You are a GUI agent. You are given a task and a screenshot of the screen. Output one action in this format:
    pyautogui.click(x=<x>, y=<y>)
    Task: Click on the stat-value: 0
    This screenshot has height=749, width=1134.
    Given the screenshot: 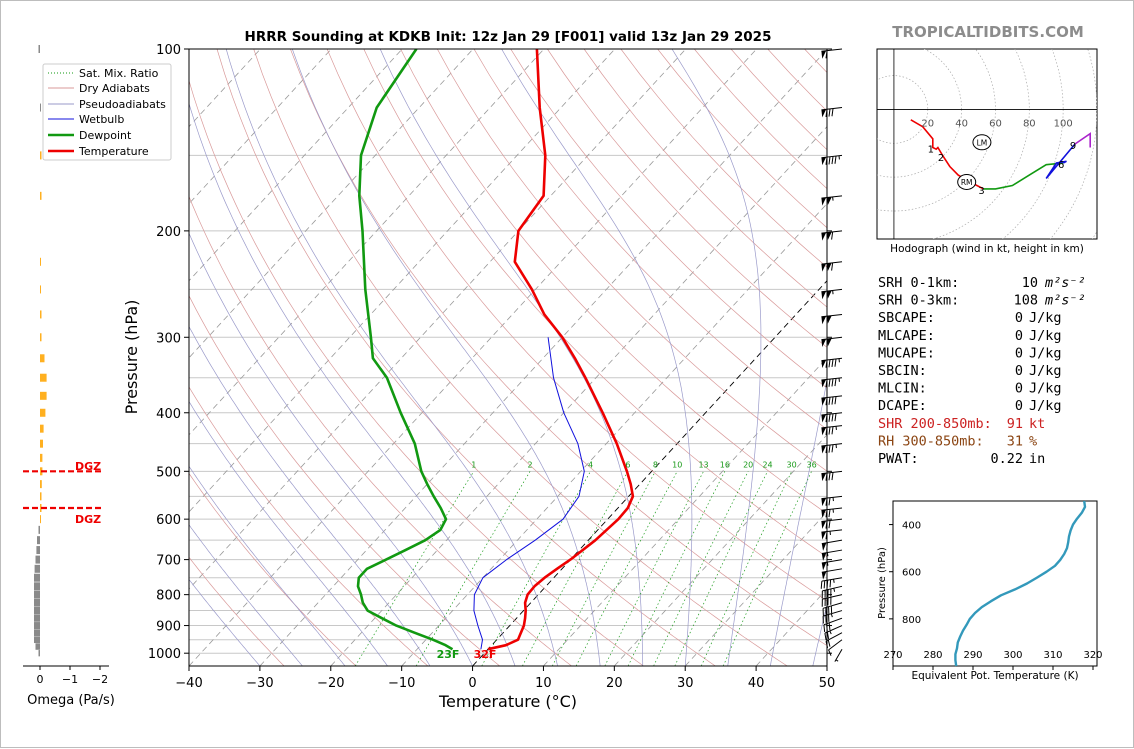 What is the action you would take?
    pyautogui.click(x=1019, y=371)
    